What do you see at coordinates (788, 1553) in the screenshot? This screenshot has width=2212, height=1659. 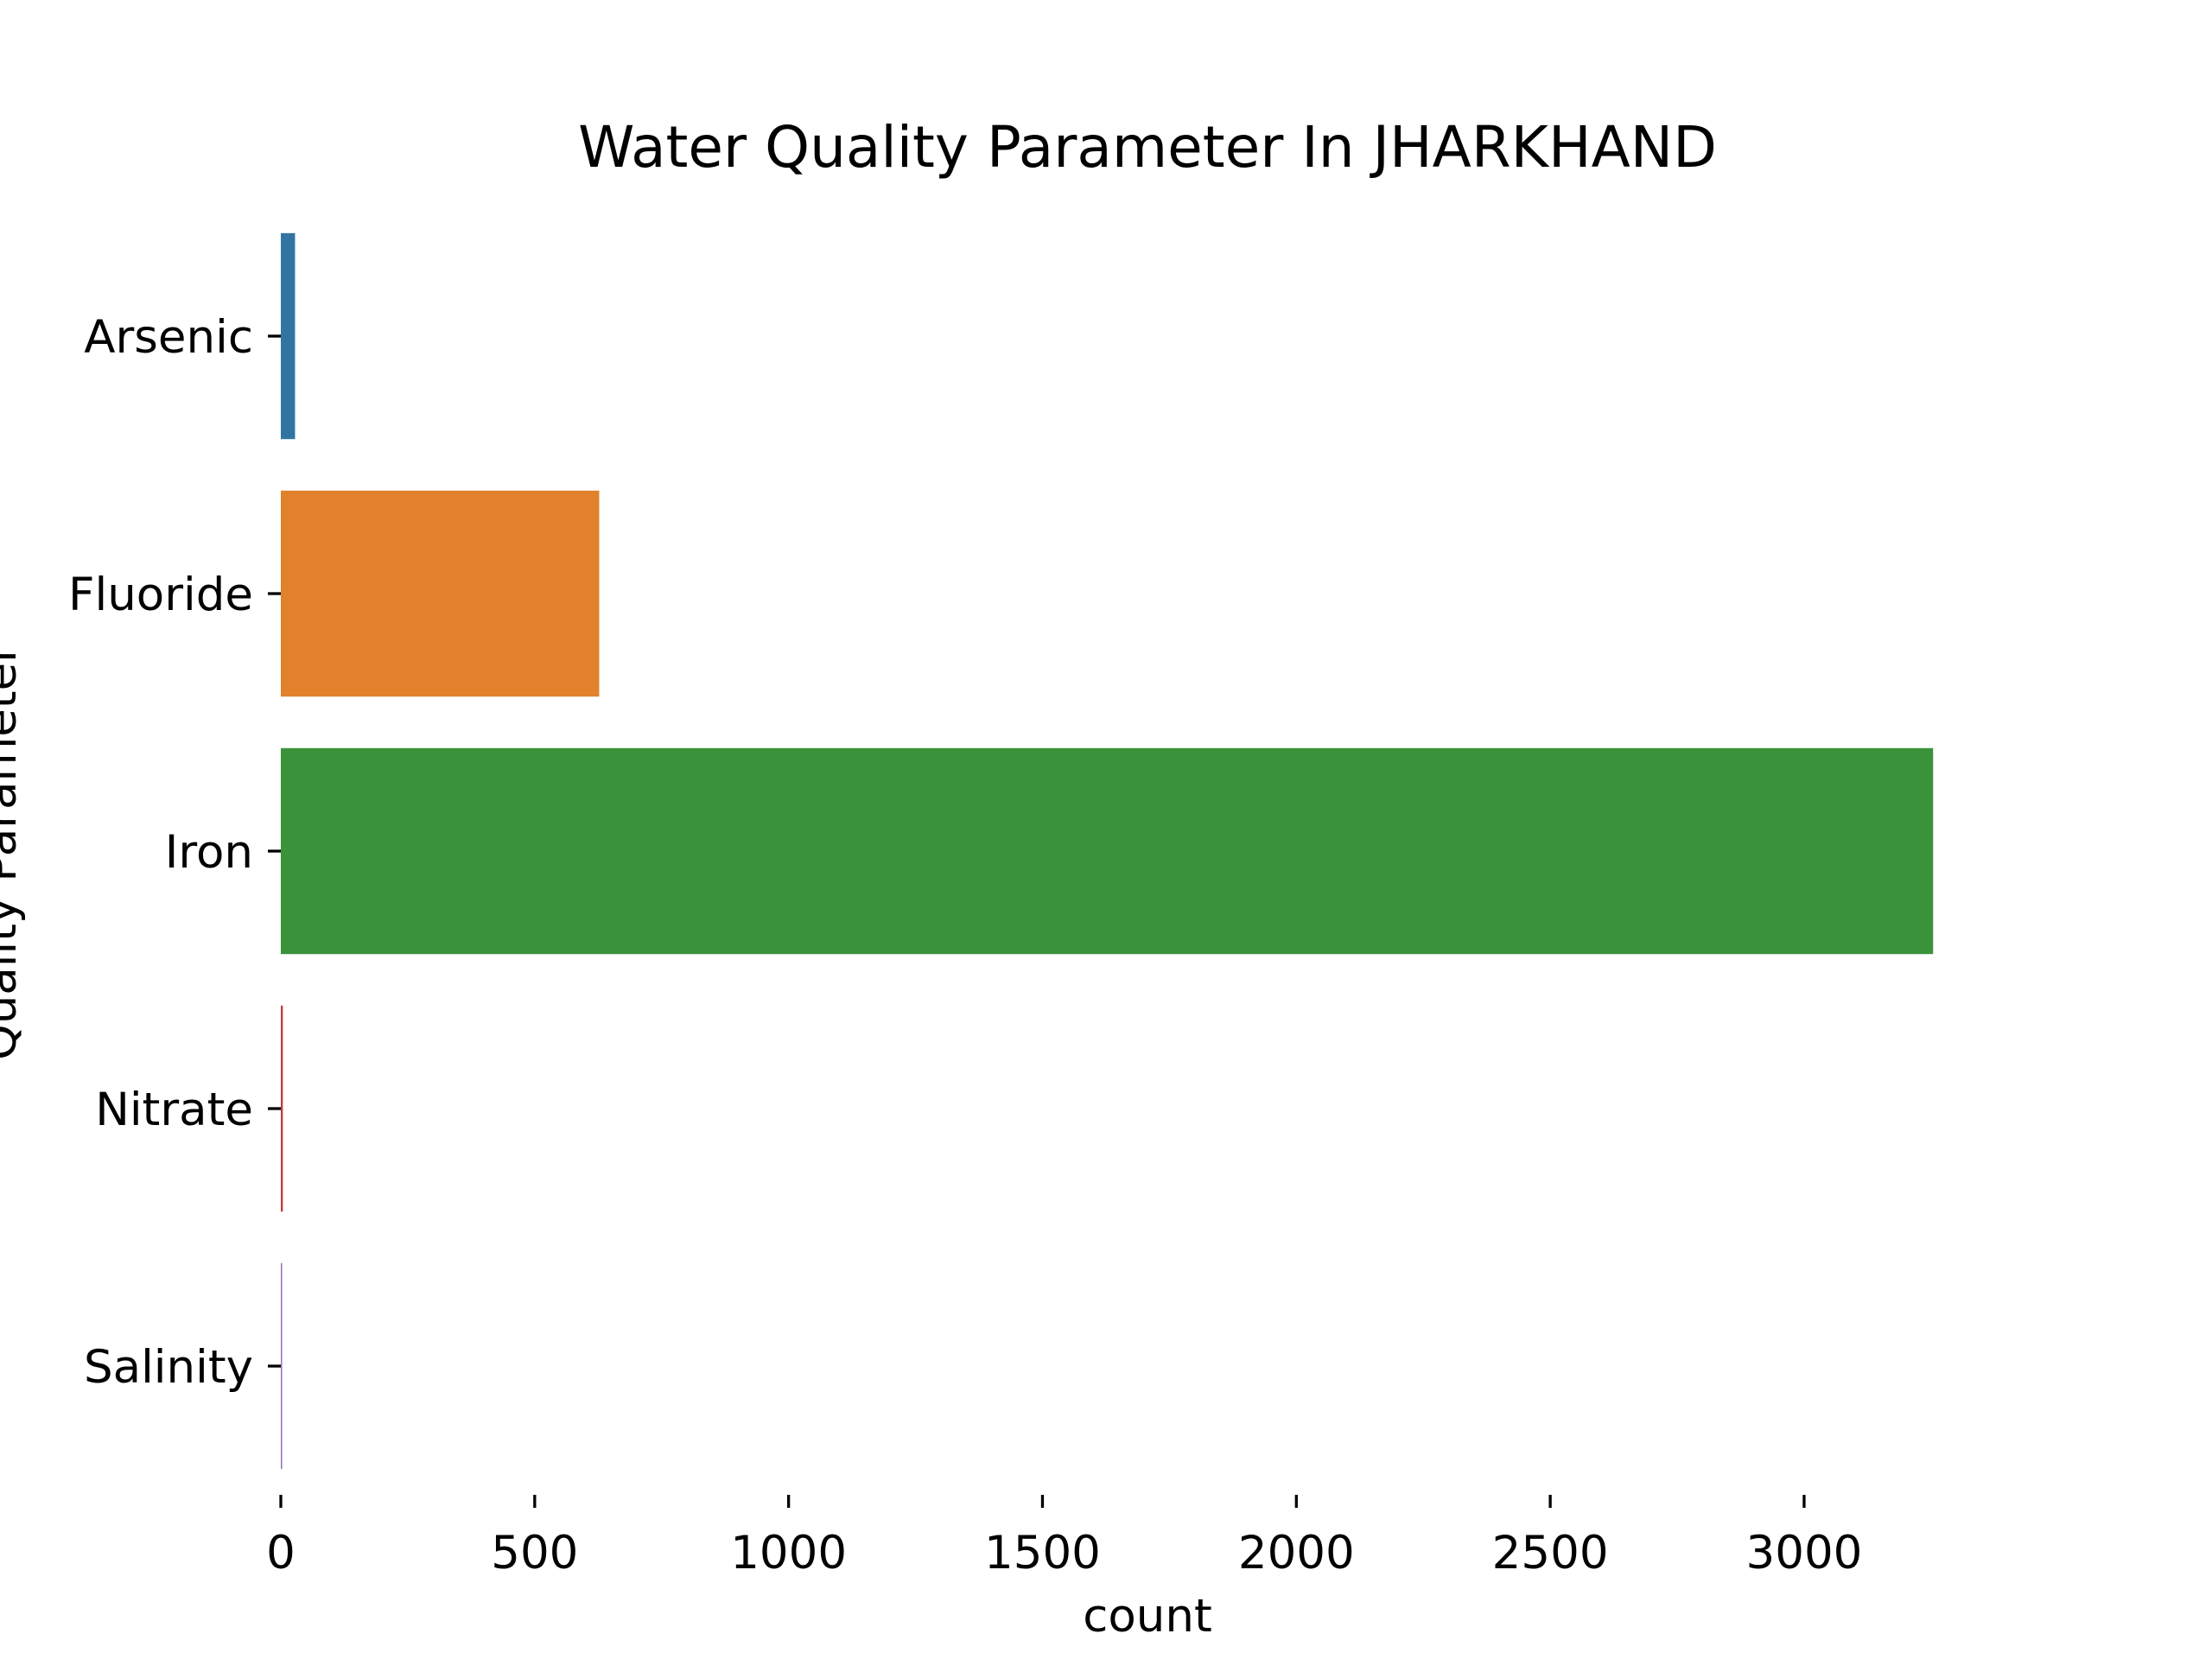 I see `x-tick-label: 1000` at bounding box center [788, 1553].